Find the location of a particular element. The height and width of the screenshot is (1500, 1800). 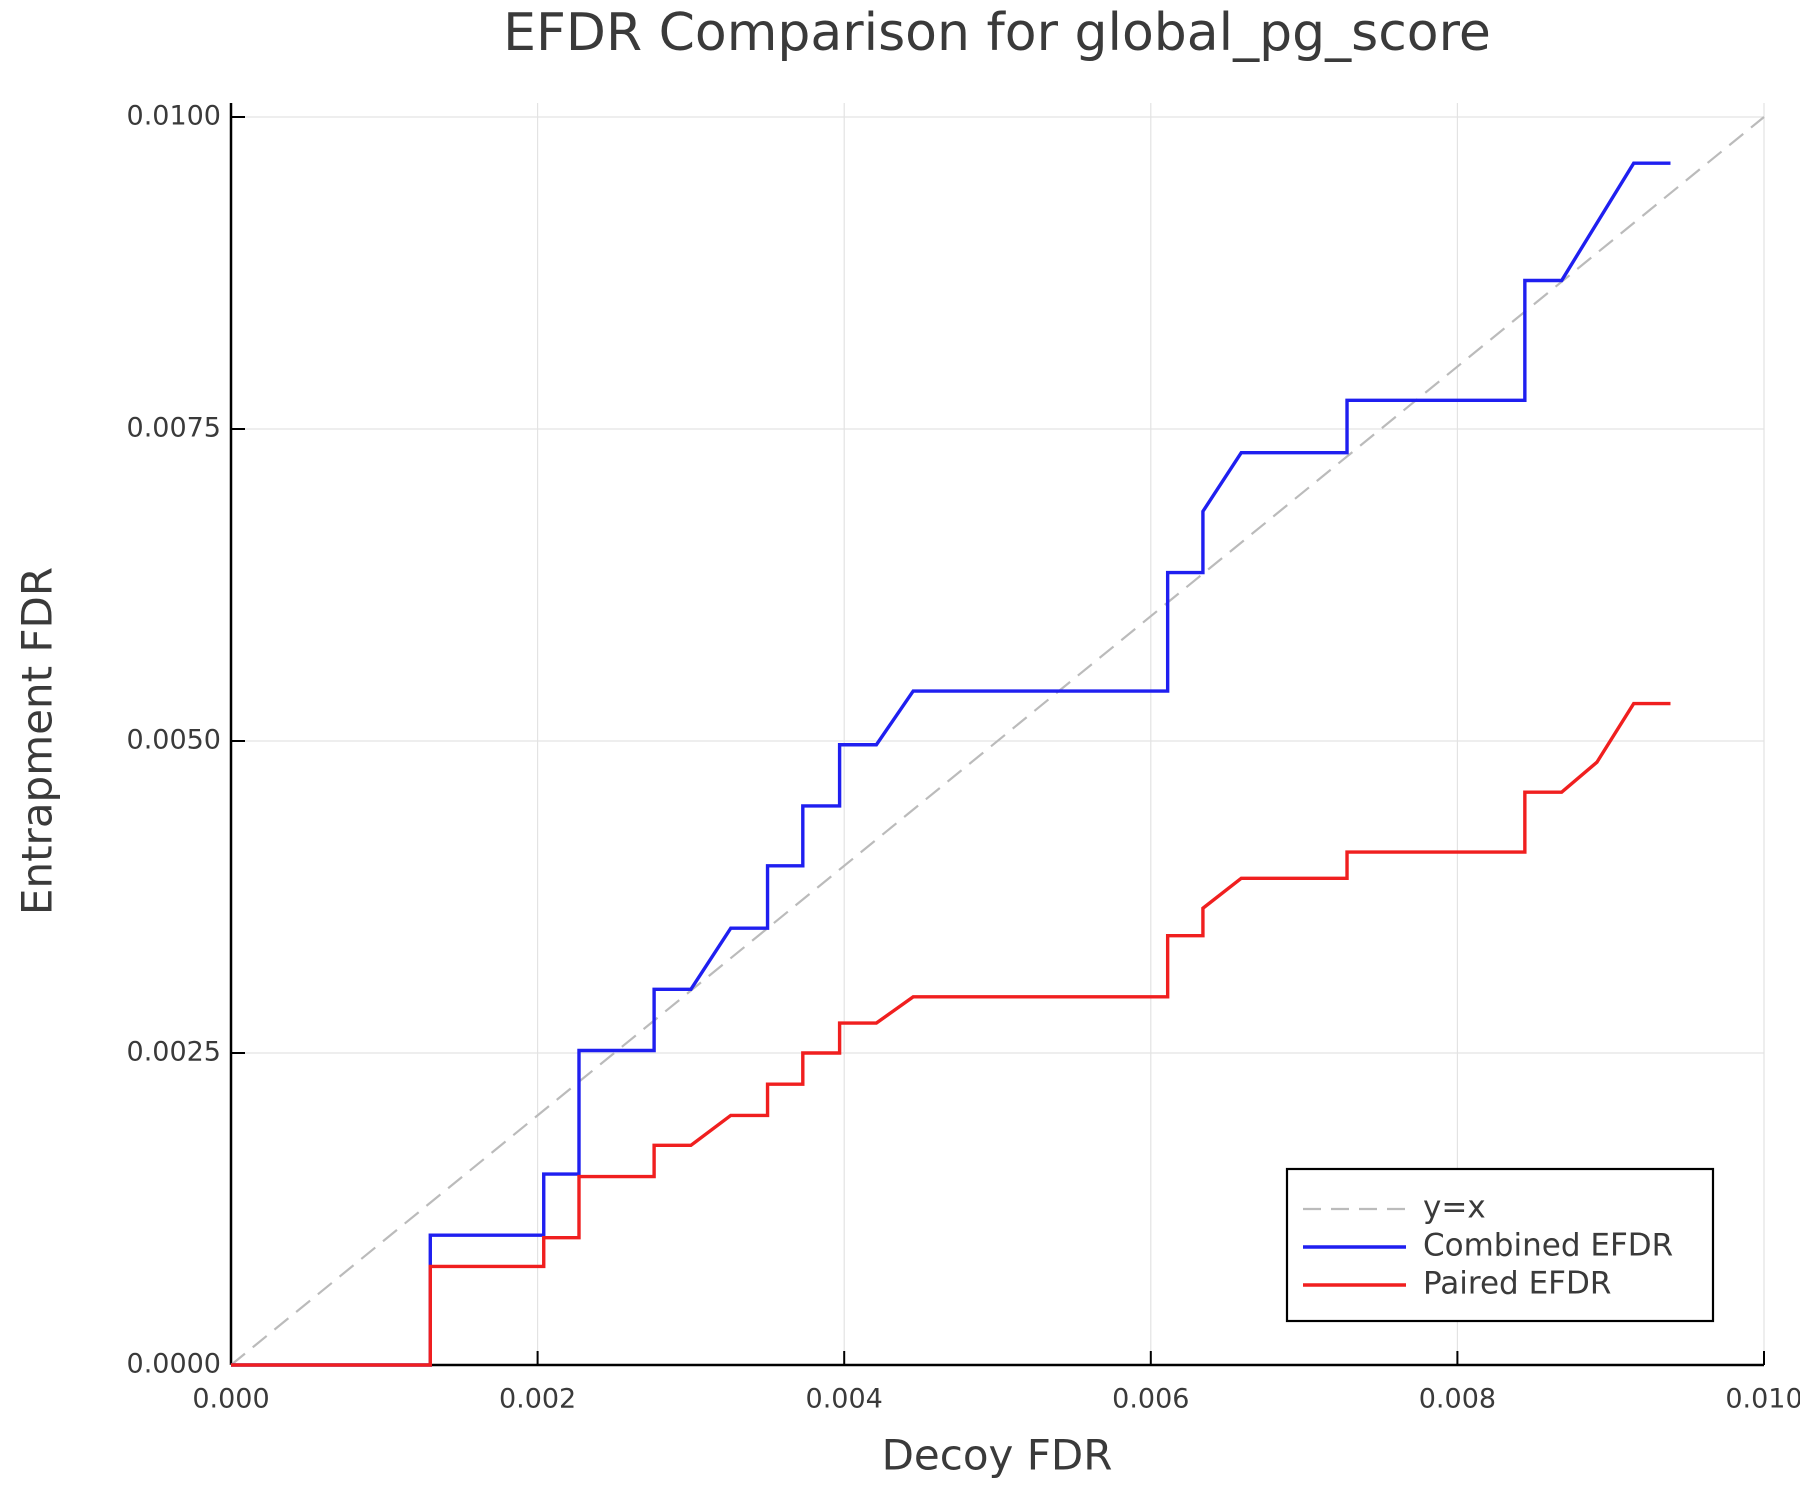

x-tick-label: 0.000 is located at coordinates (230, 1399).